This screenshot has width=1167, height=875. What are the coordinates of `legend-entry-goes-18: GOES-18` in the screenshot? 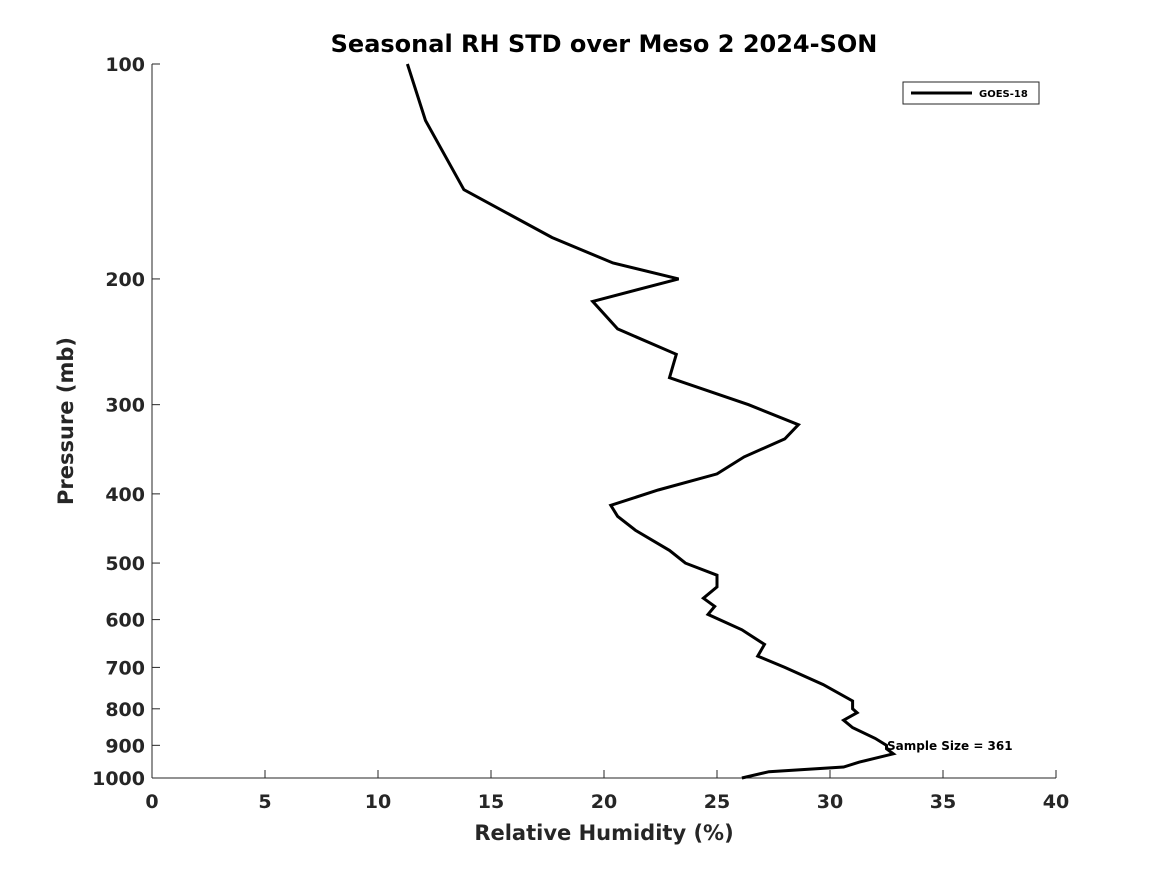 It's located at (1003, 94).